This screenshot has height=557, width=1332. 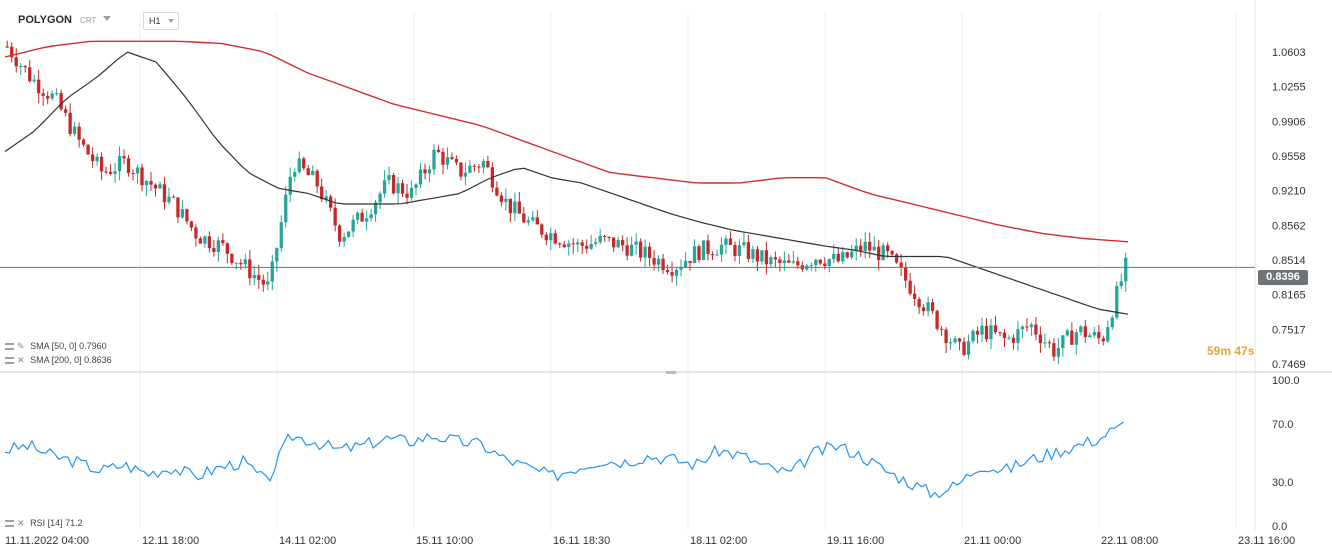 What do you see at coordinates (47, 541) in the screenshot?
I see `time-tick: 11.11.2022 04:00` at bounding box center [47, 541].